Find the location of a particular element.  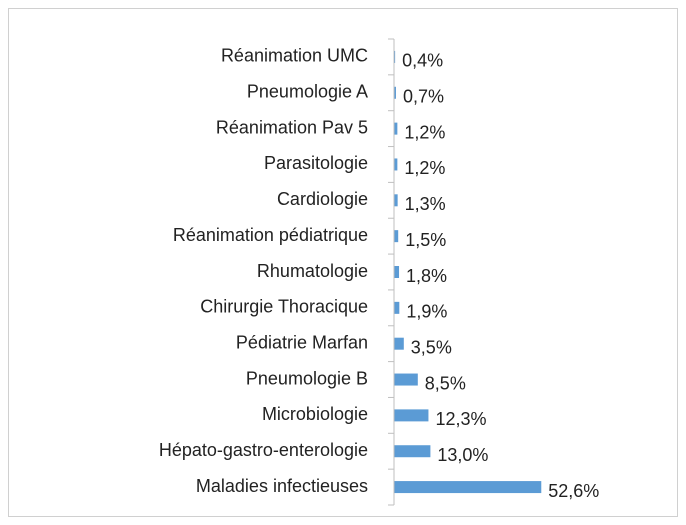

y-tick-label: Hépato-gastro-enterologie is located at coordinates (263, 450).